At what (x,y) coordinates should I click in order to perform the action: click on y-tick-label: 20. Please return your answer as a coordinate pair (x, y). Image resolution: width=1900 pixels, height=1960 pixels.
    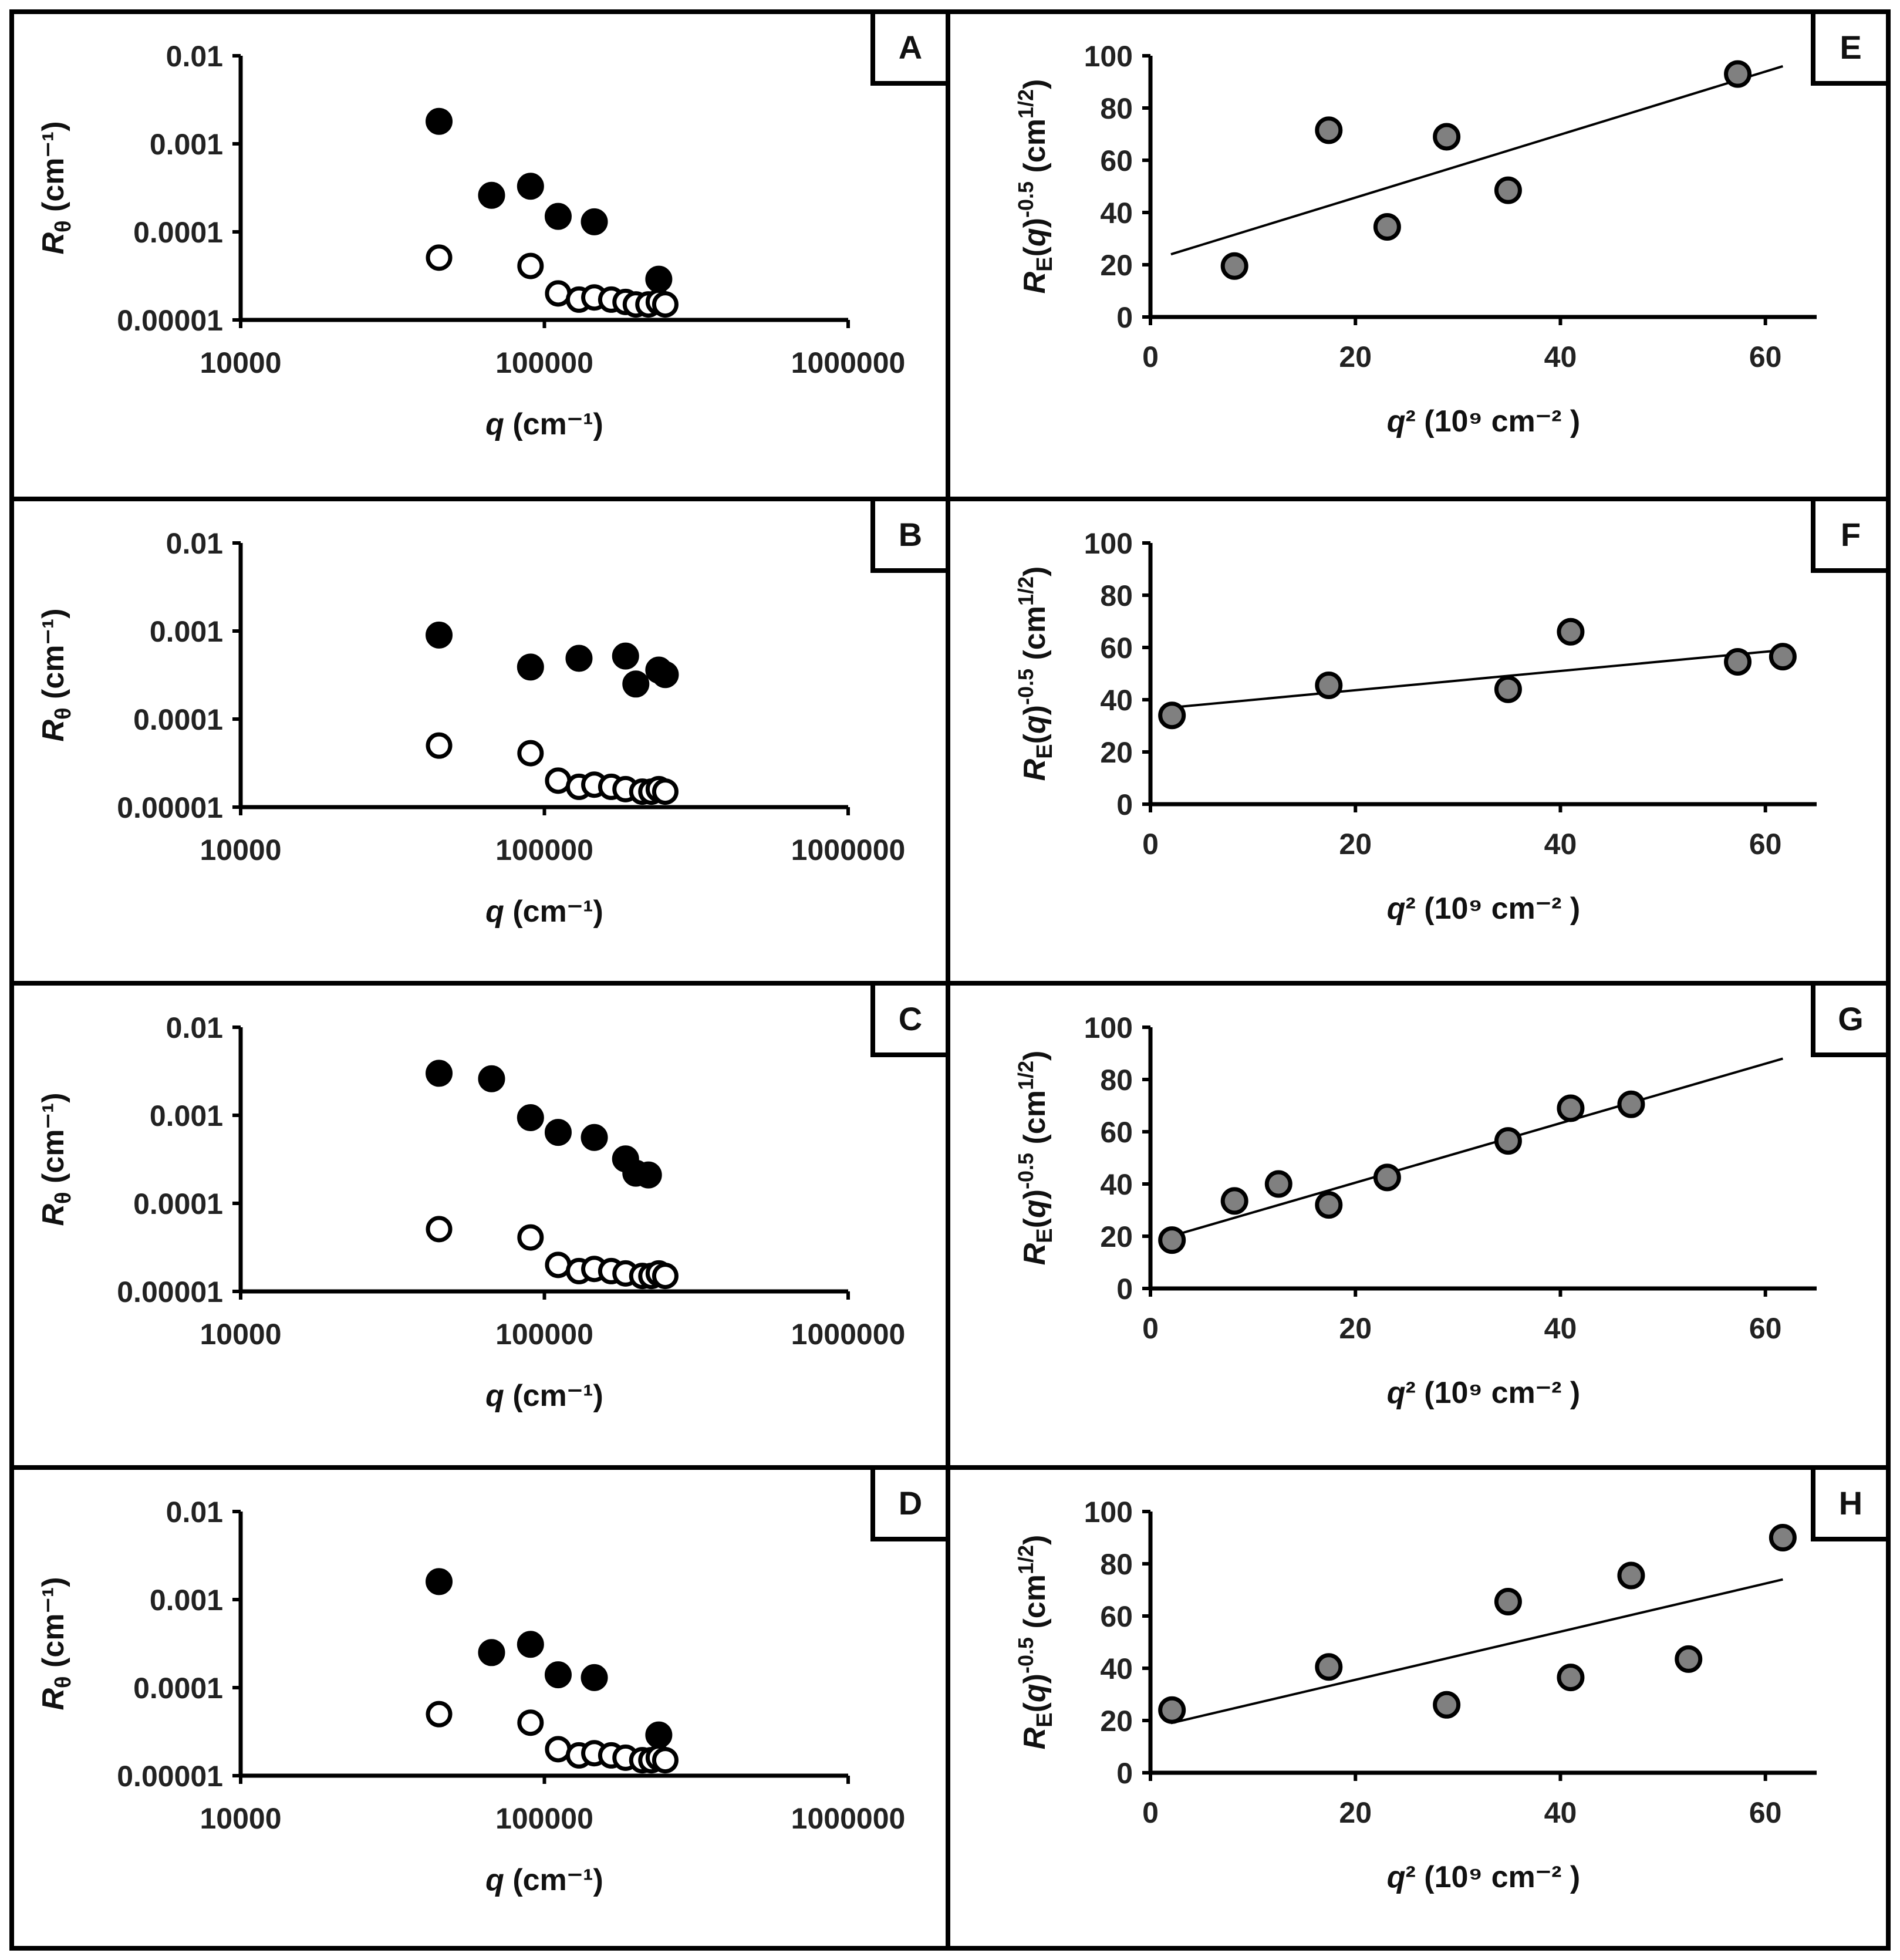
    Looking at the image, I should click on (1116, 265).